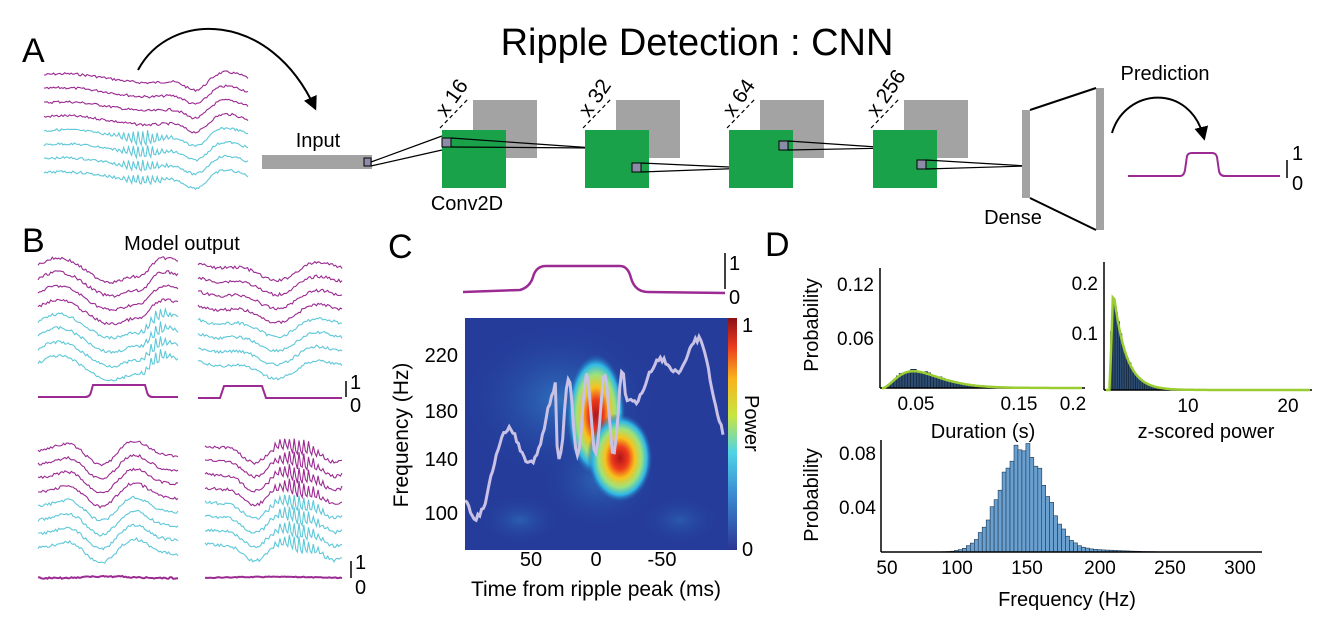  Describe the element at coordinates (855, 339) in the screenshot. I see `dur-ytick-2: 0.06` at that location.